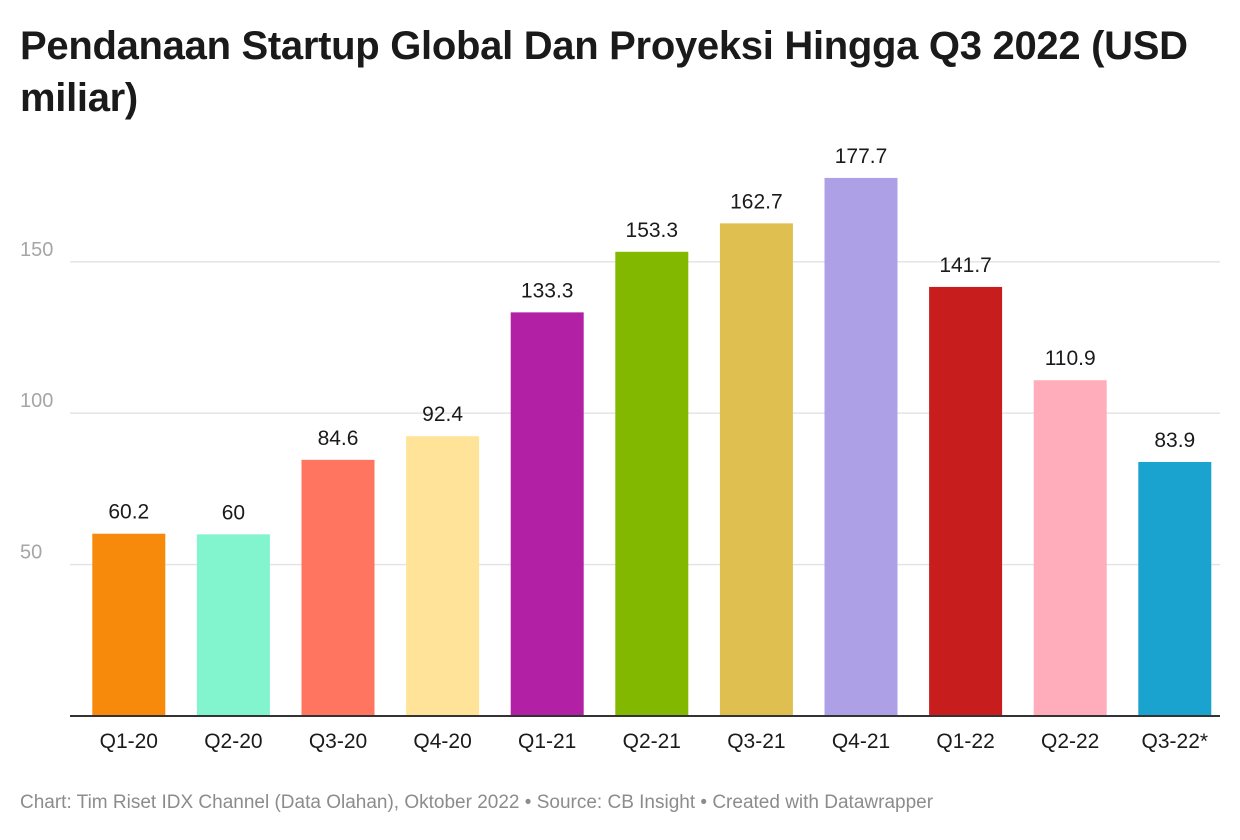 The width and height of the screenshot is (1240, 840). I want to click on category-label: Q2-21, so click(652, 741).